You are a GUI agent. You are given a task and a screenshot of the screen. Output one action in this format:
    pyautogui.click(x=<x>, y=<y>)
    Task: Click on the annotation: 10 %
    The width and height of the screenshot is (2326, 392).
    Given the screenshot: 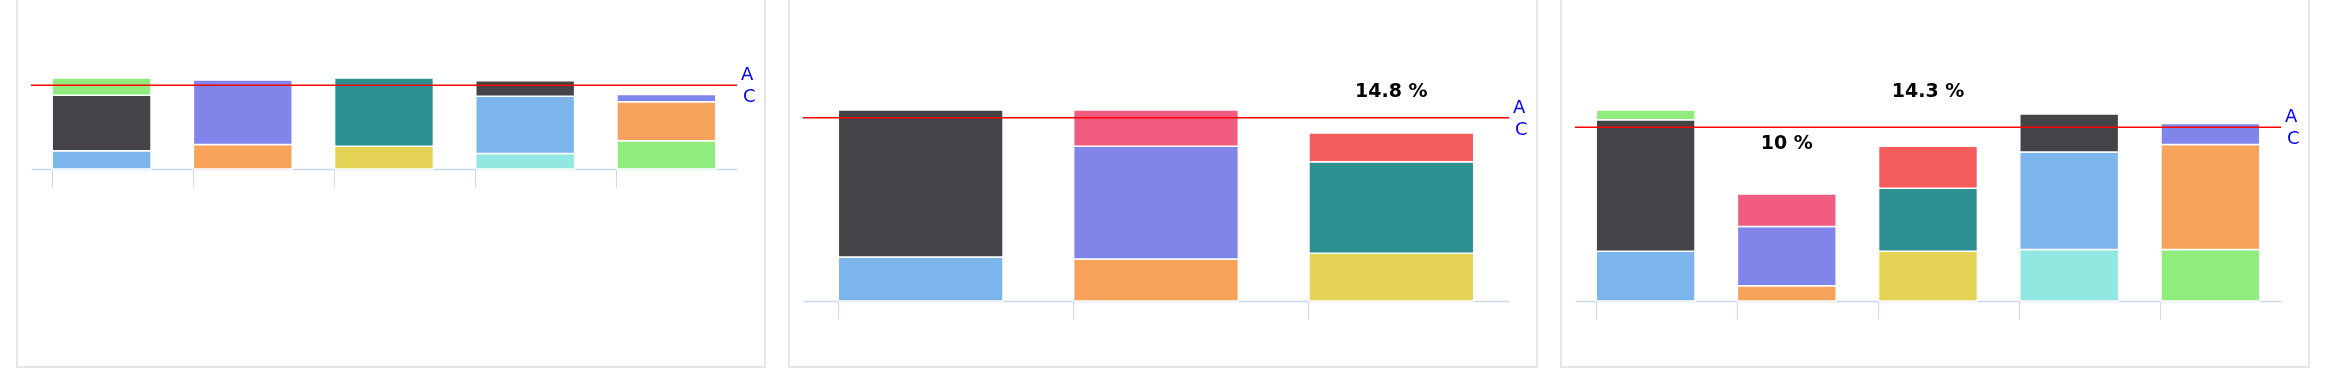 What is the action you would take?
    pyautogui.click(x=1786, y=142)
    